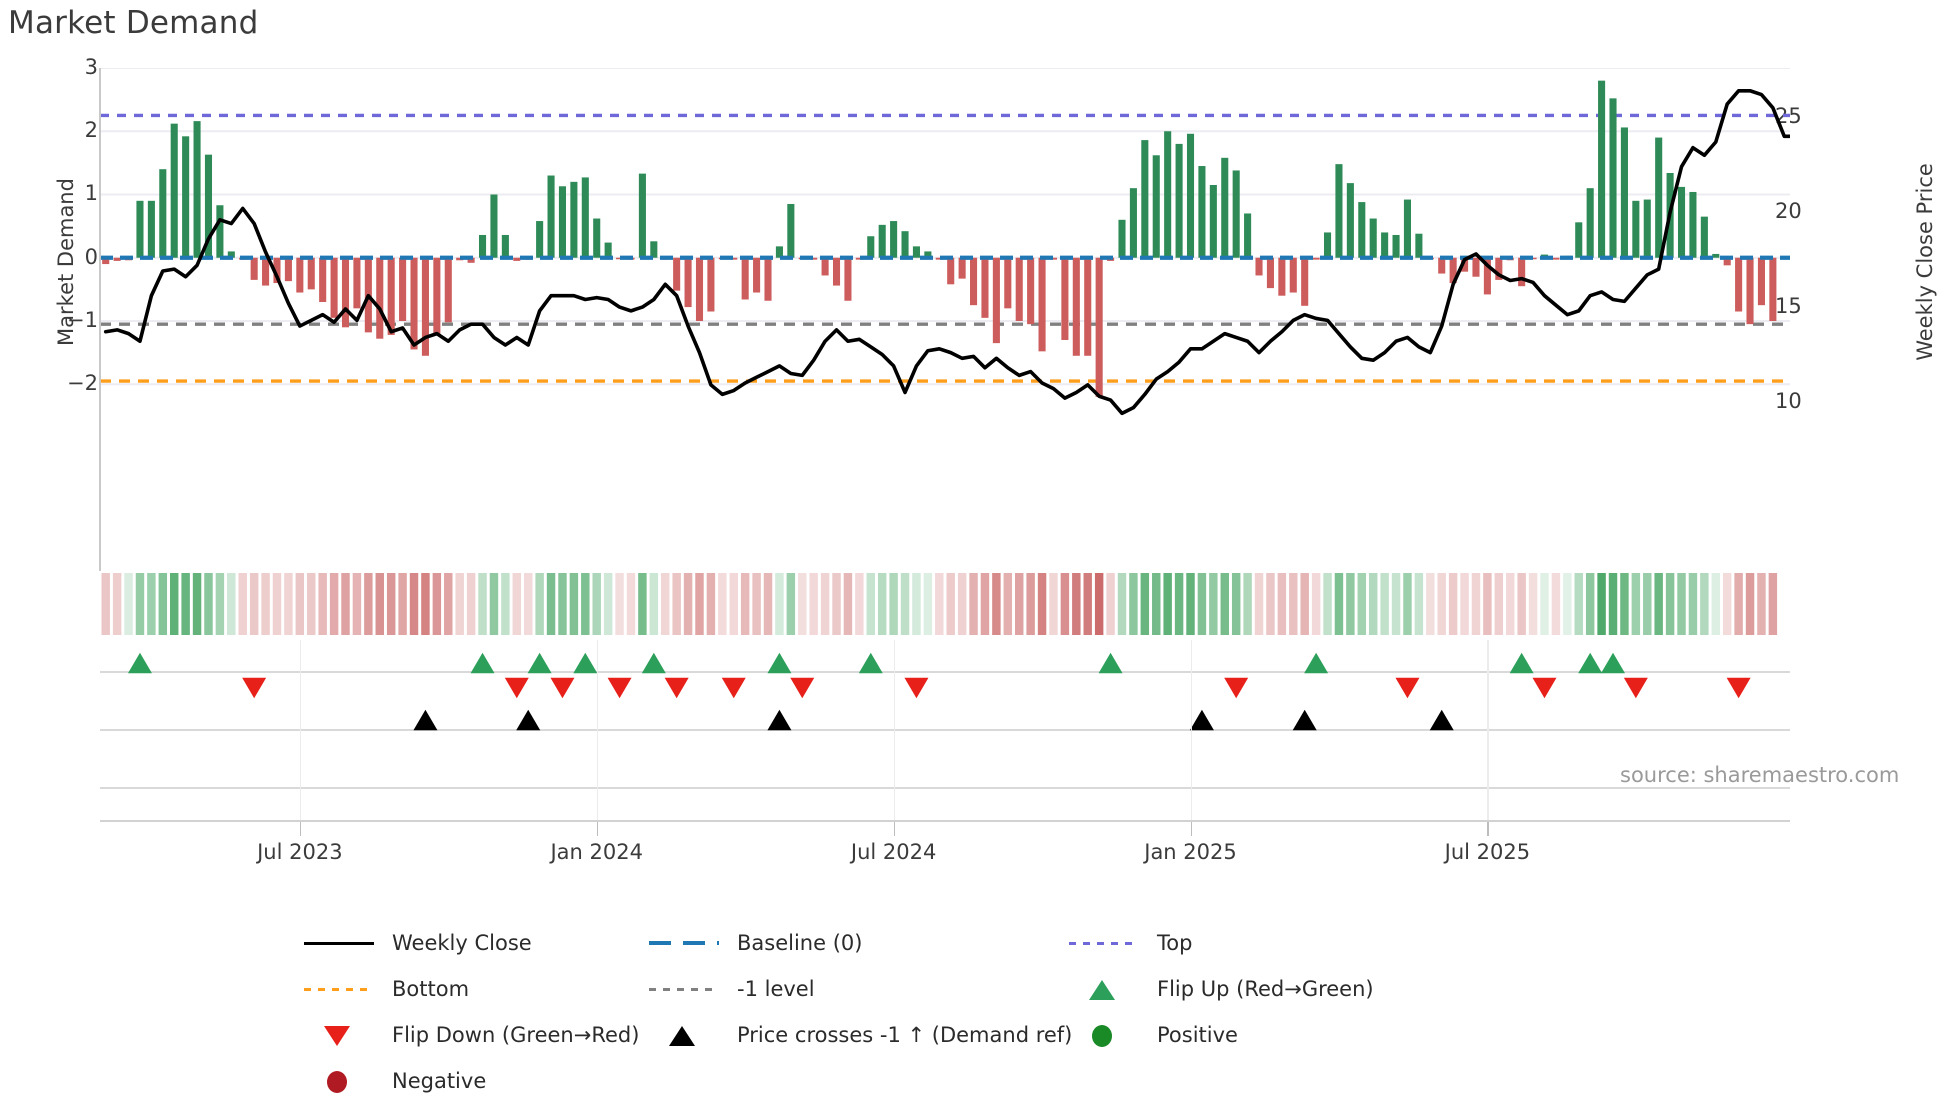 The width and height of the screenshot is (1960, 1104). What do you see at coordinates (339, 1035) in the screenshot?
I see `triangle-down-red-icon` at bounding box center [339, 1035].